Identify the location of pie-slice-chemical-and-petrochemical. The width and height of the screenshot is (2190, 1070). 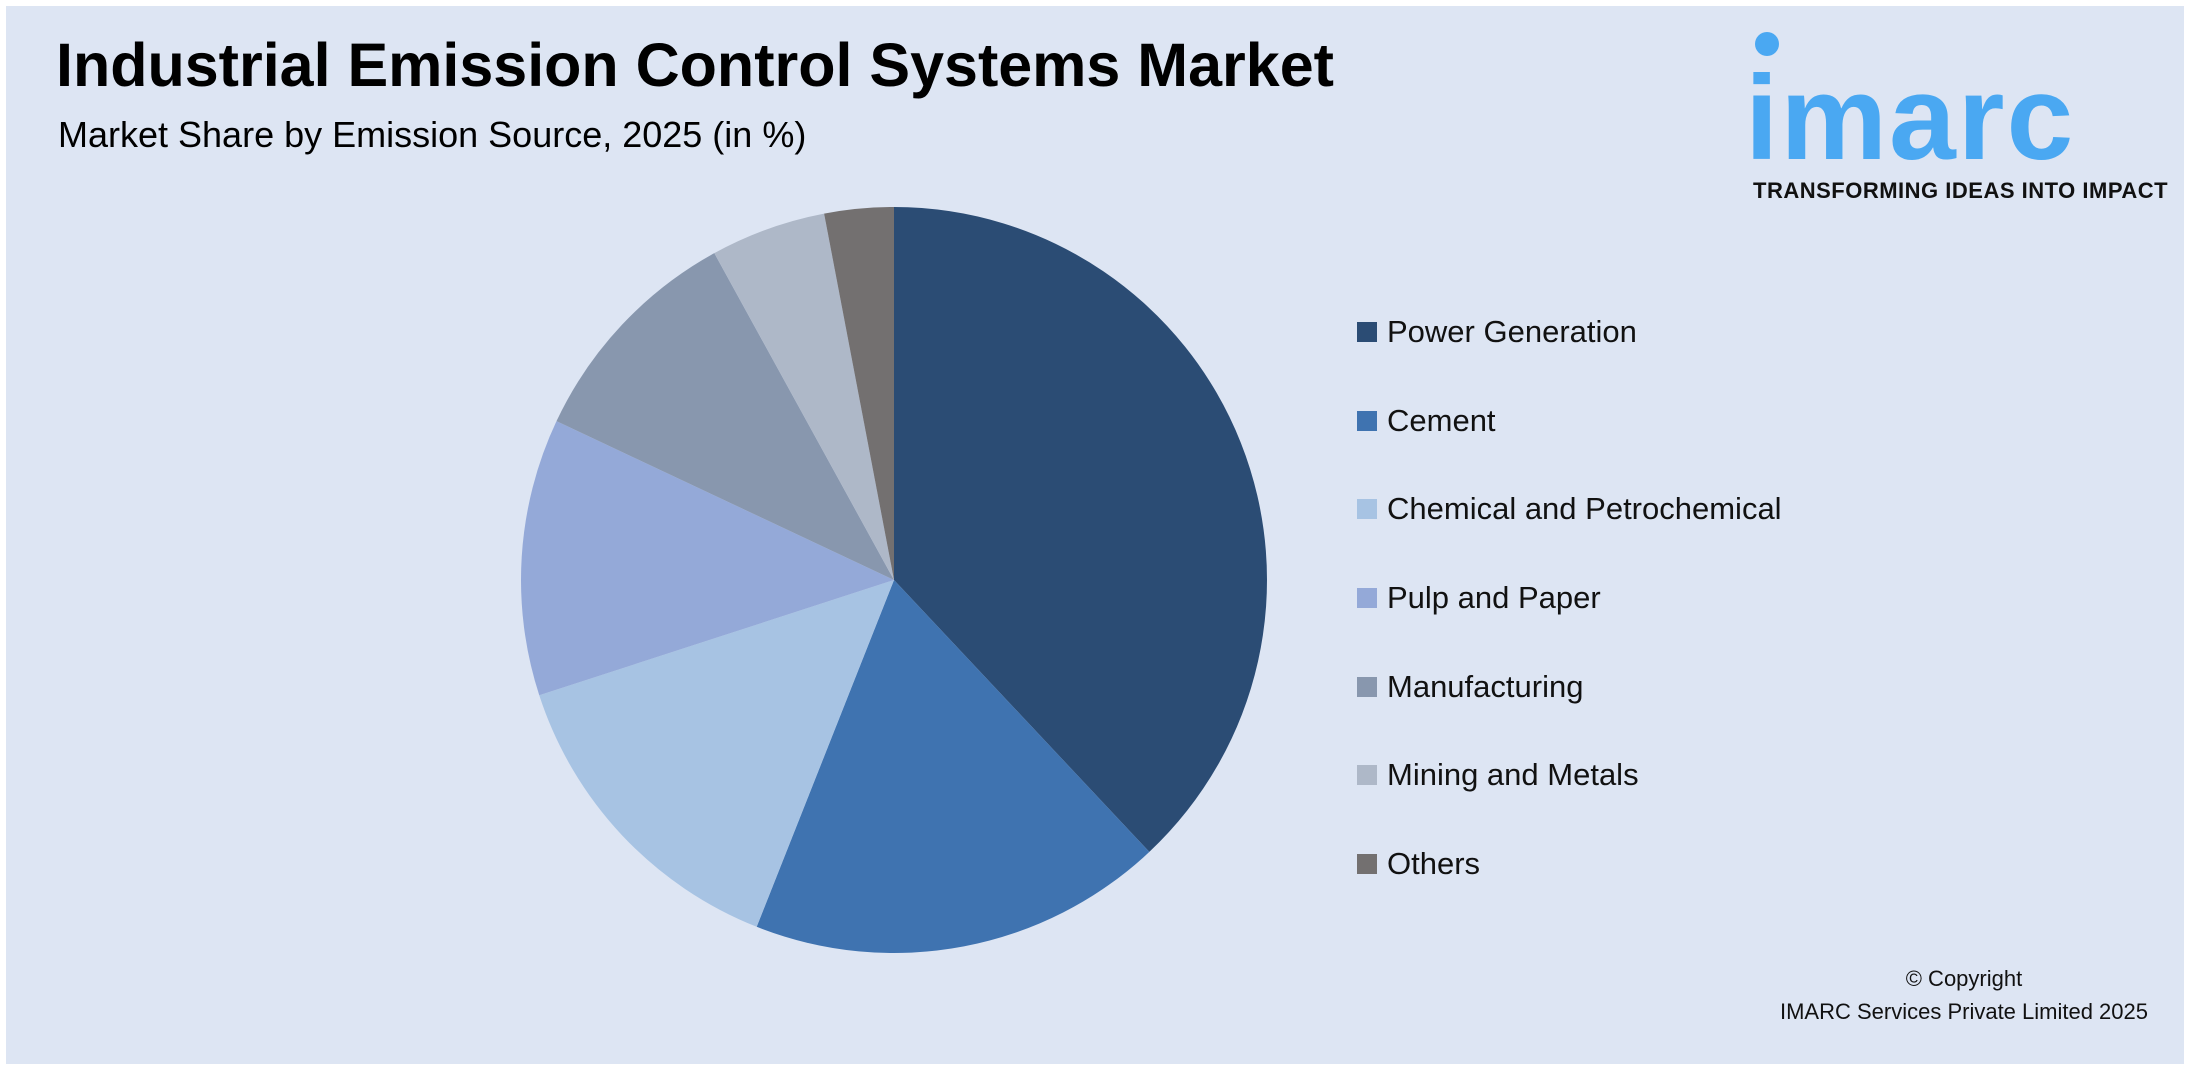
(716, 753).